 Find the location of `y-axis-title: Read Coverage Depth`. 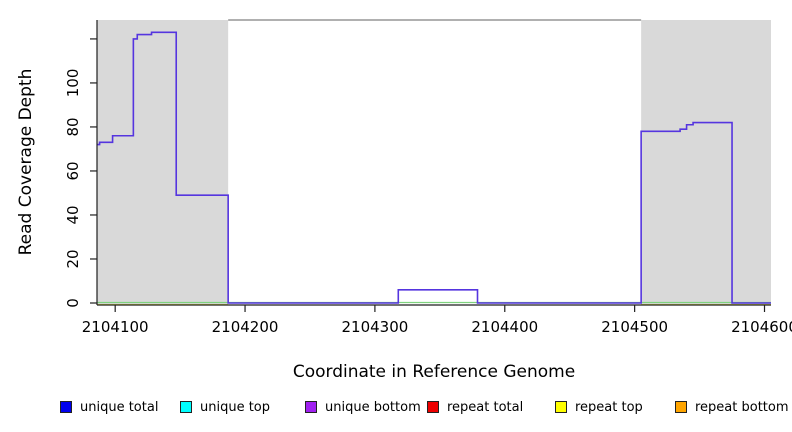

y-axis-title: Read Coverage Depth is located at coordinates (26, 162).